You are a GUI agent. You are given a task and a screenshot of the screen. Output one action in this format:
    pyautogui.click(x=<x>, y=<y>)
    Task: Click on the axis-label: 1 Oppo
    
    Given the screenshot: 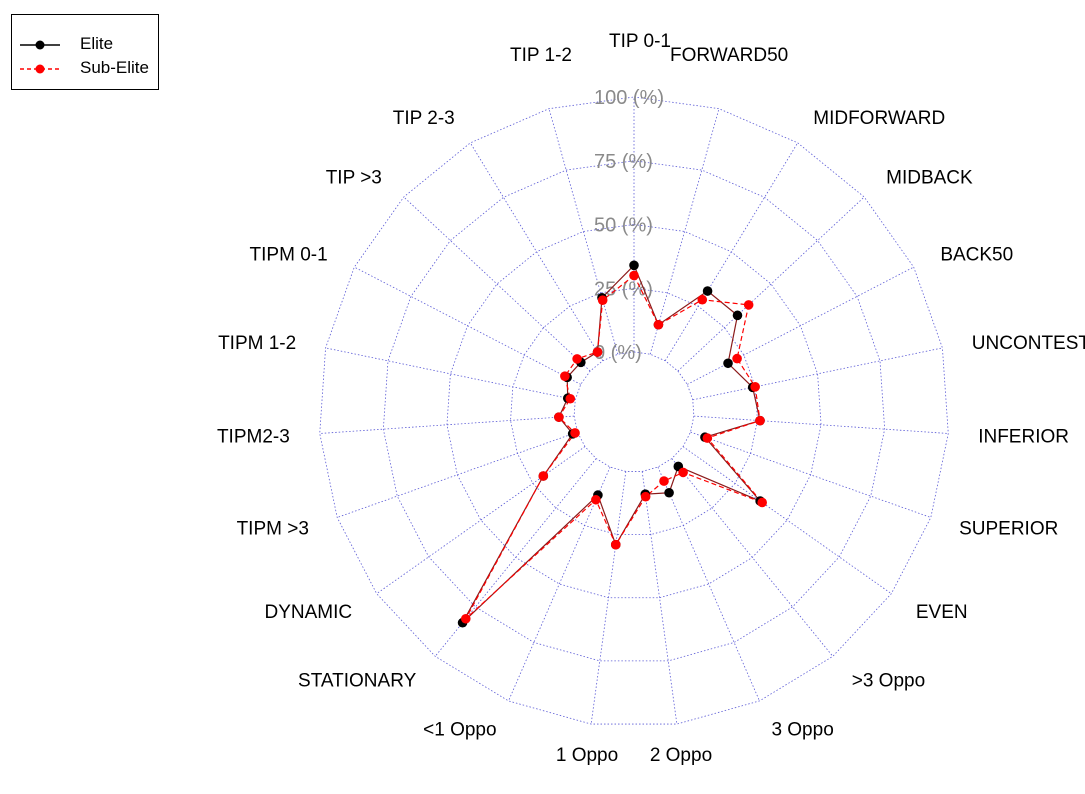 What is the action you would take?
    pyautogui.click(x=587, y=755)
    